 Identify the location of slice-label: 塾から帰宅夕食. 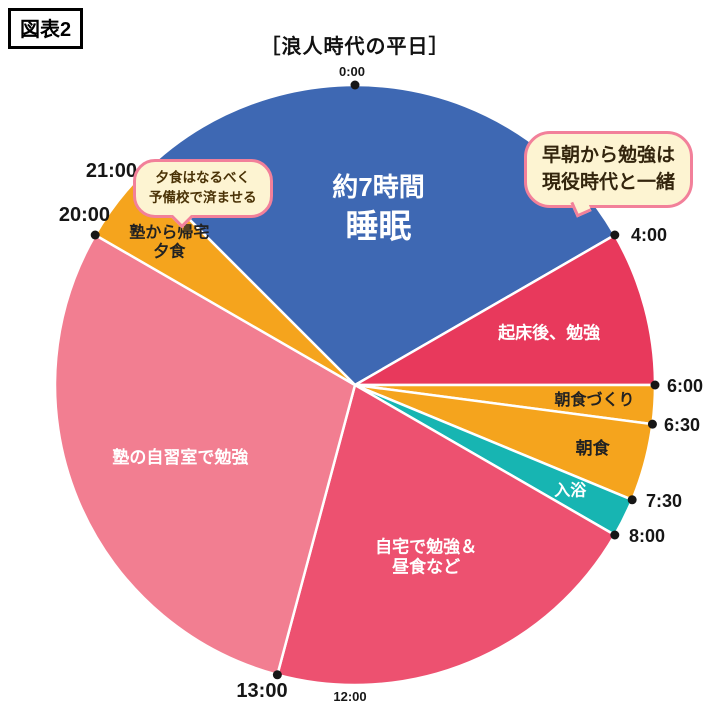
(169, 242).